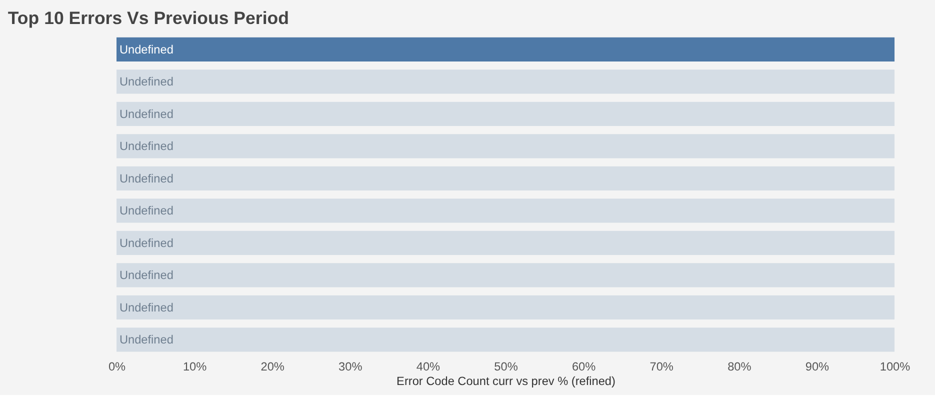 The image size is (935, 408). I want to click on x-tick-label: 50%, so click(506, 366).